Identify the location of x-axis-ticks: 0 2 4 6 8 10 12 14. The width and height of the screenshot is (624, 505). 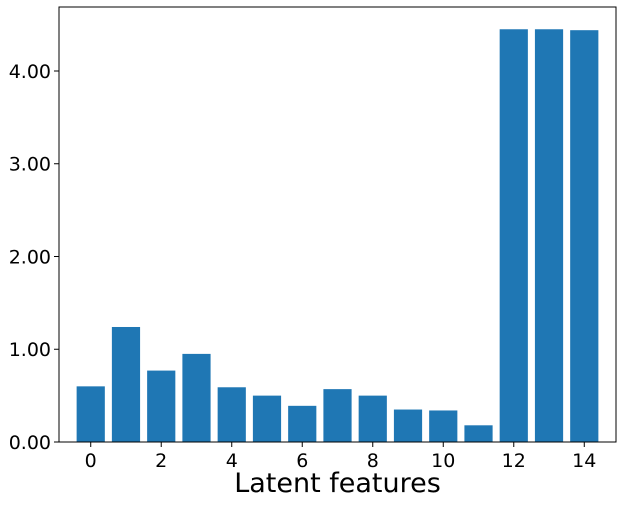
(340, 457).